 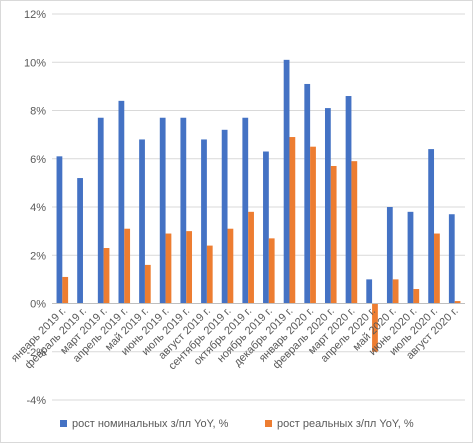 I want to click on y-tick-label: 6%, so click(x=38, y=160).